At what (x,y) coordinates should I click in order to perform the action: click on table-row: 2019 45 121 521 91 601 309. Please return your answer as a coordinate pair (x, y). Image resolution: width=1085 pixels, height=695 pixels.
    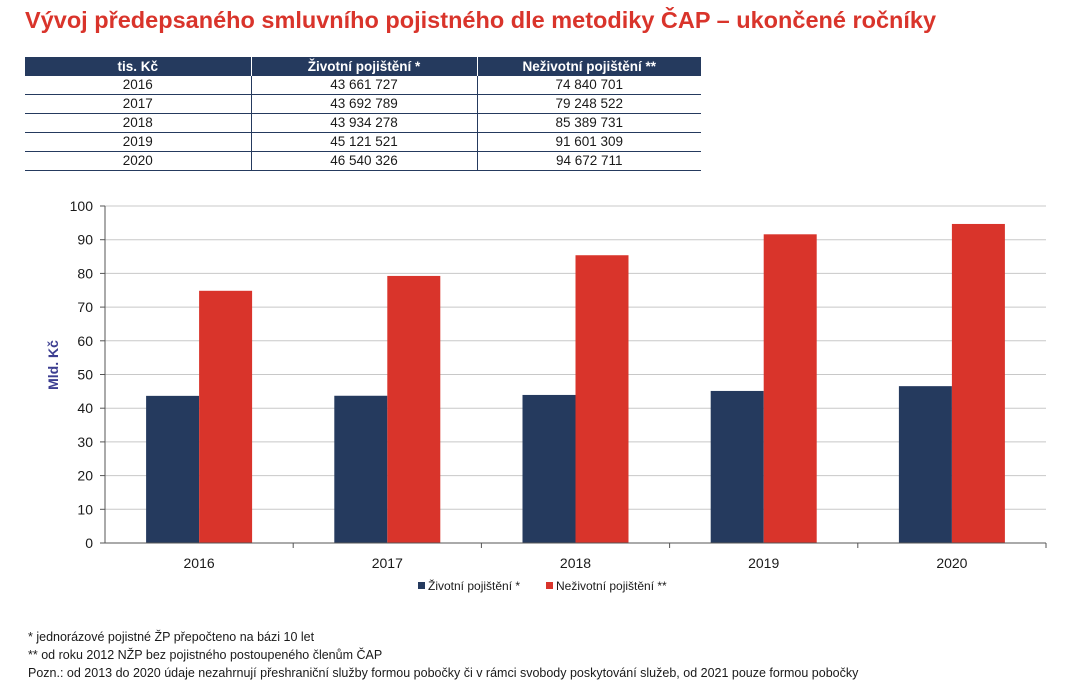
    Looking at the image, I should click on (363, 142).